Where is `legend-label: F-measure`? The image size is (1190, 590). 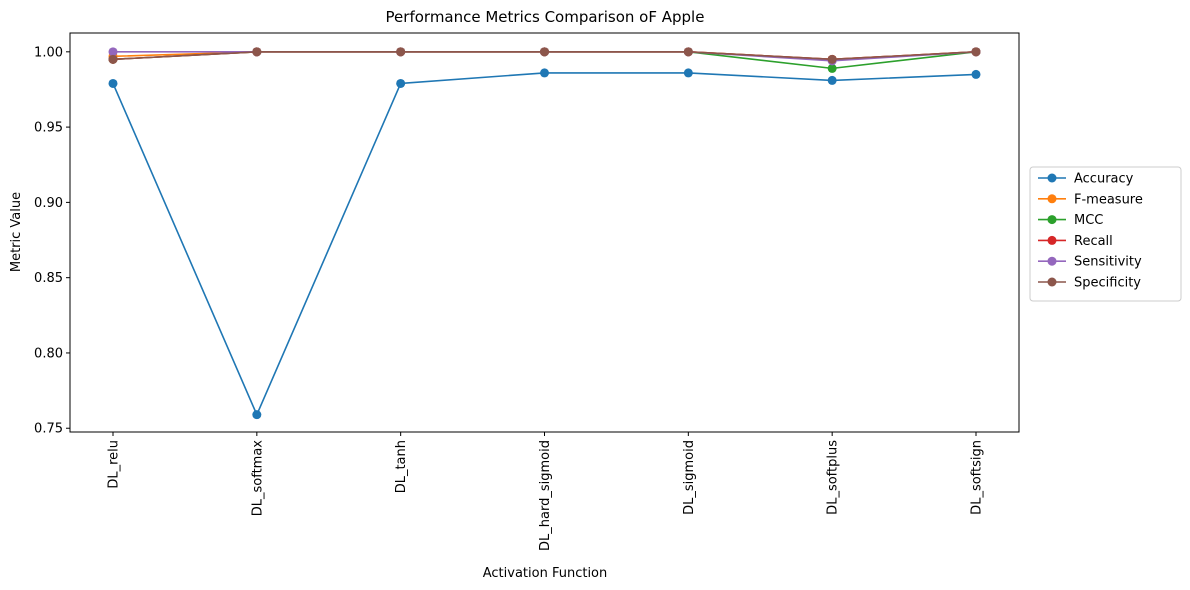
legend-label: F-measure is located at coordinates (1108, 199).